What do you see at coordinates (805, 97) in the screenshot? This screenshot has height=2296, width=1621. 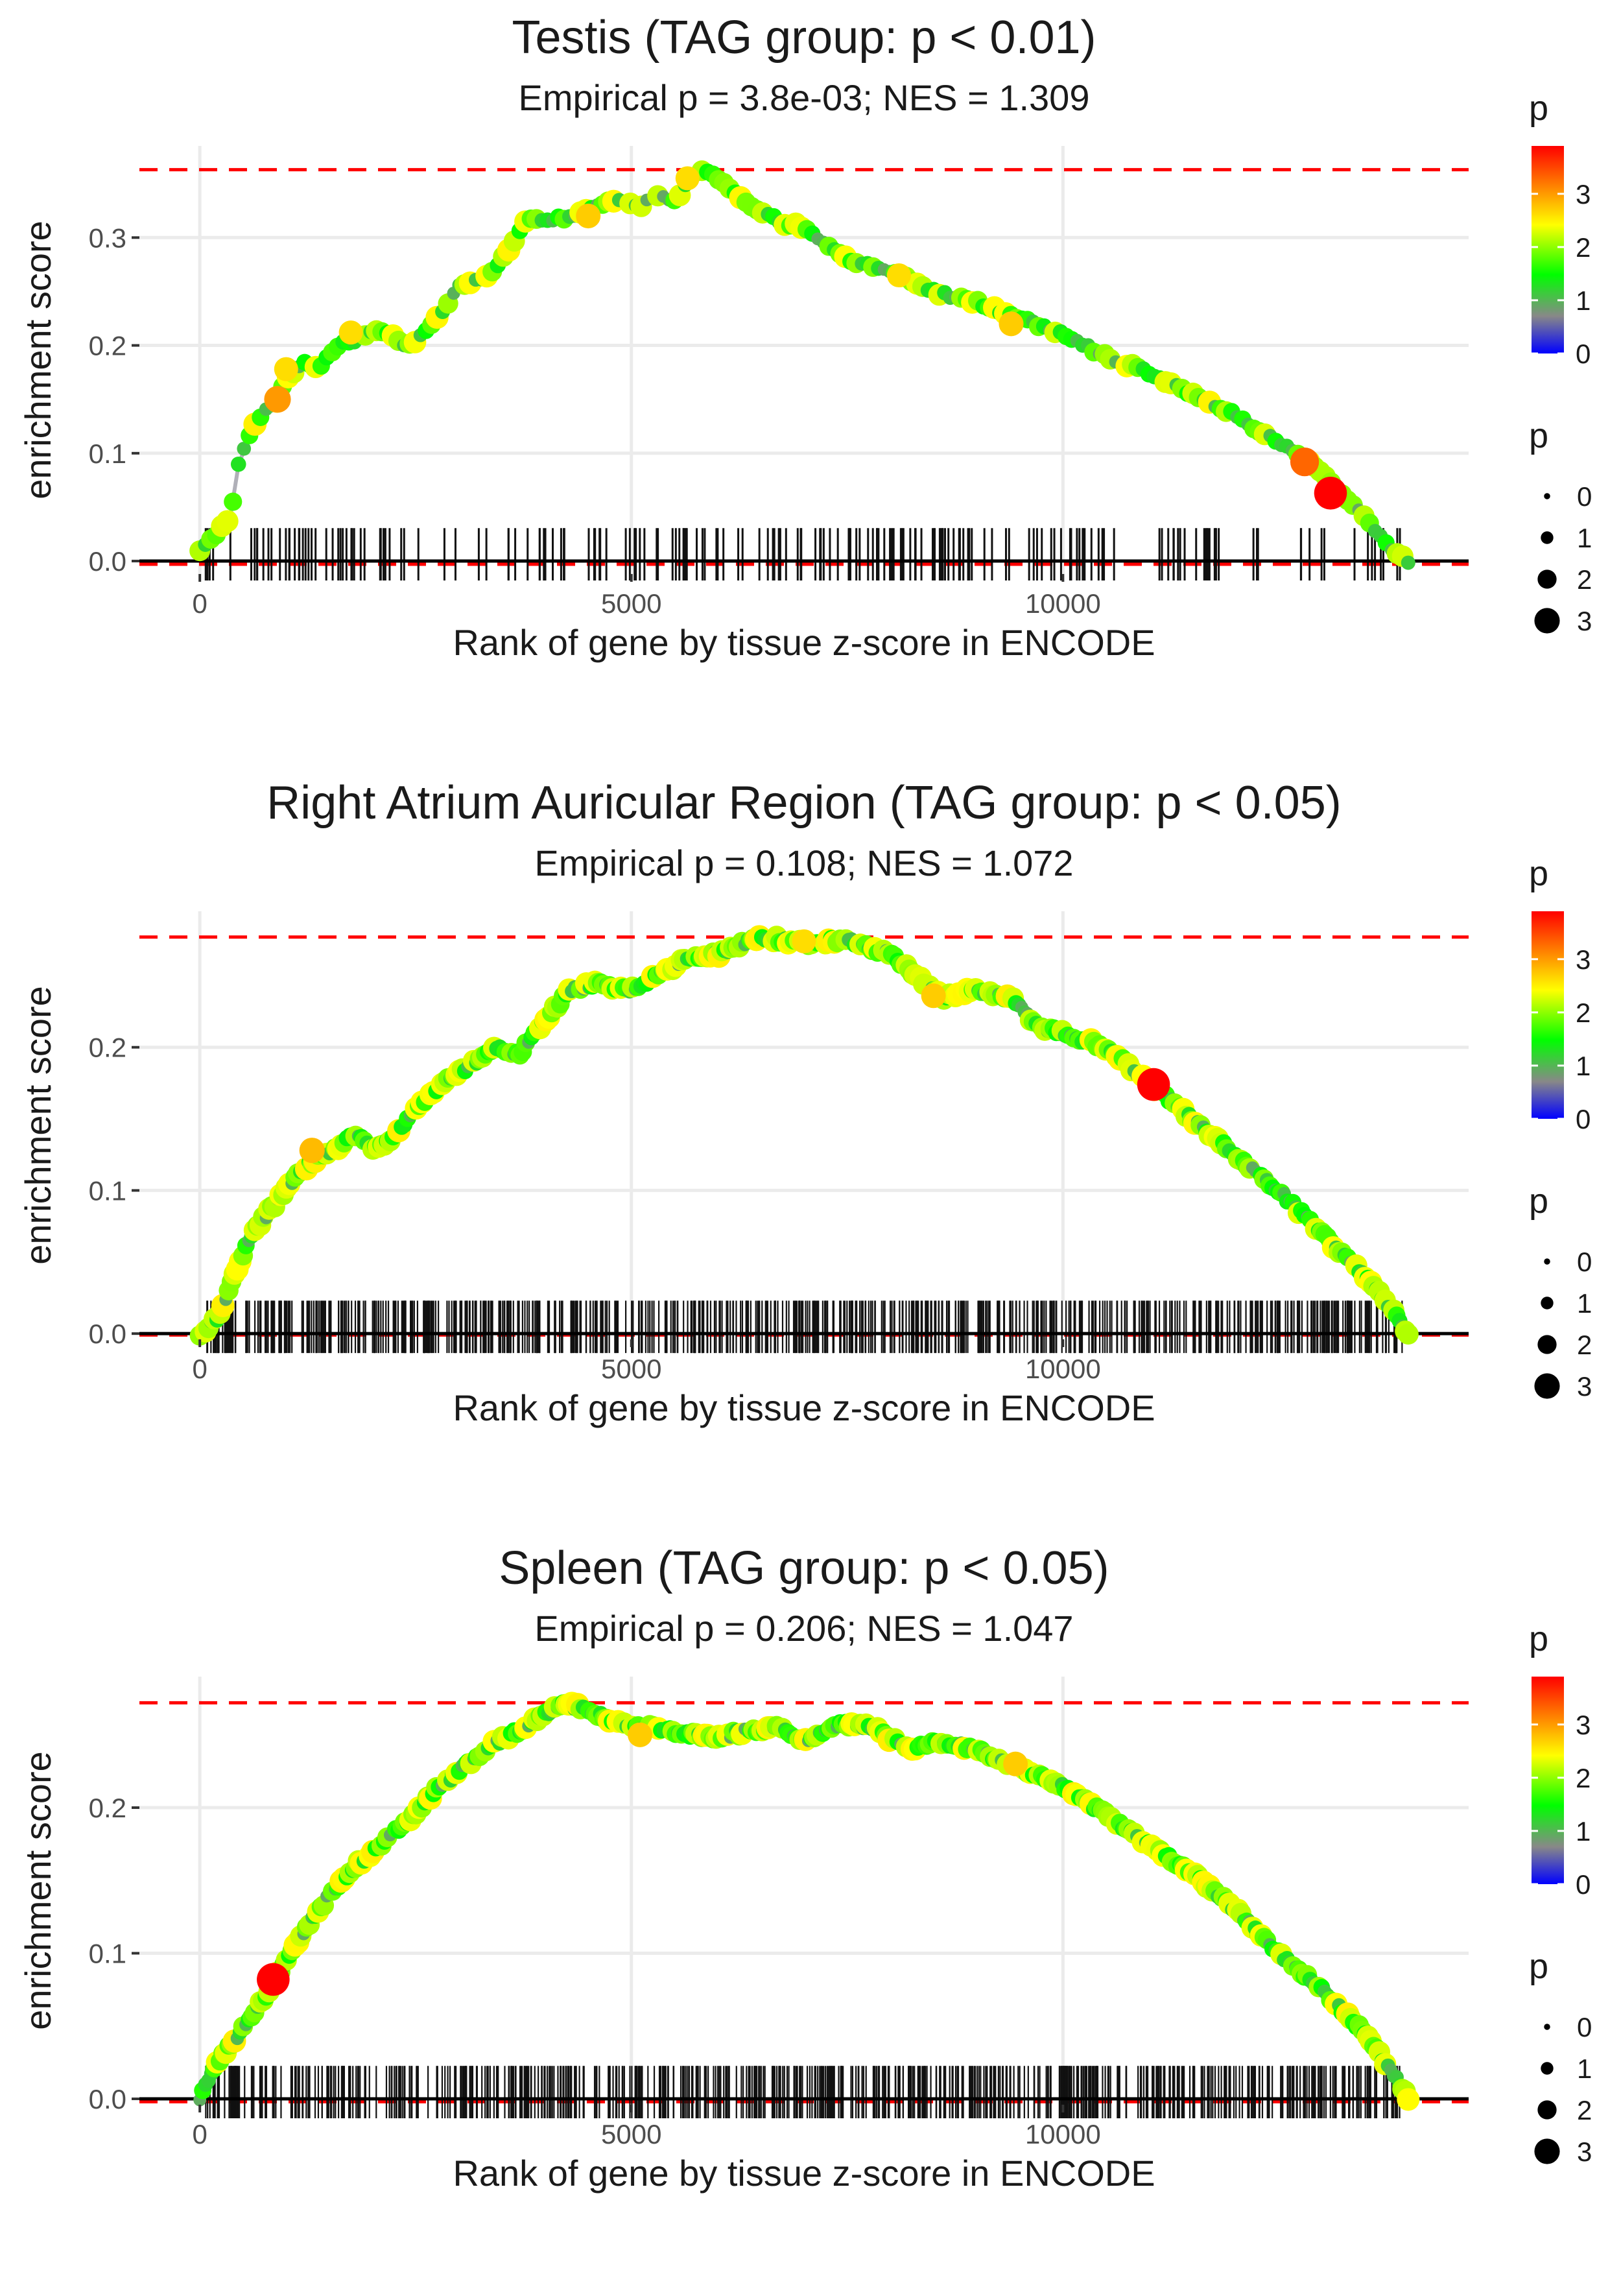 I see `chart-subtitle: Empirical p = 3.8e-03; NES = 1.309` at bounding box center [805, 97].